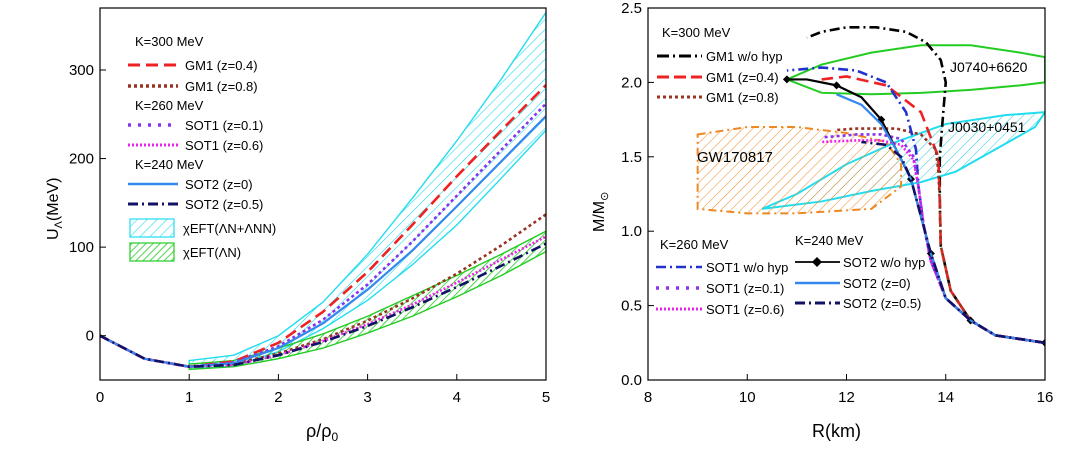 The image size is (1080, 465). I want to click on right-x-tick-label: 10, so click(747, 397).